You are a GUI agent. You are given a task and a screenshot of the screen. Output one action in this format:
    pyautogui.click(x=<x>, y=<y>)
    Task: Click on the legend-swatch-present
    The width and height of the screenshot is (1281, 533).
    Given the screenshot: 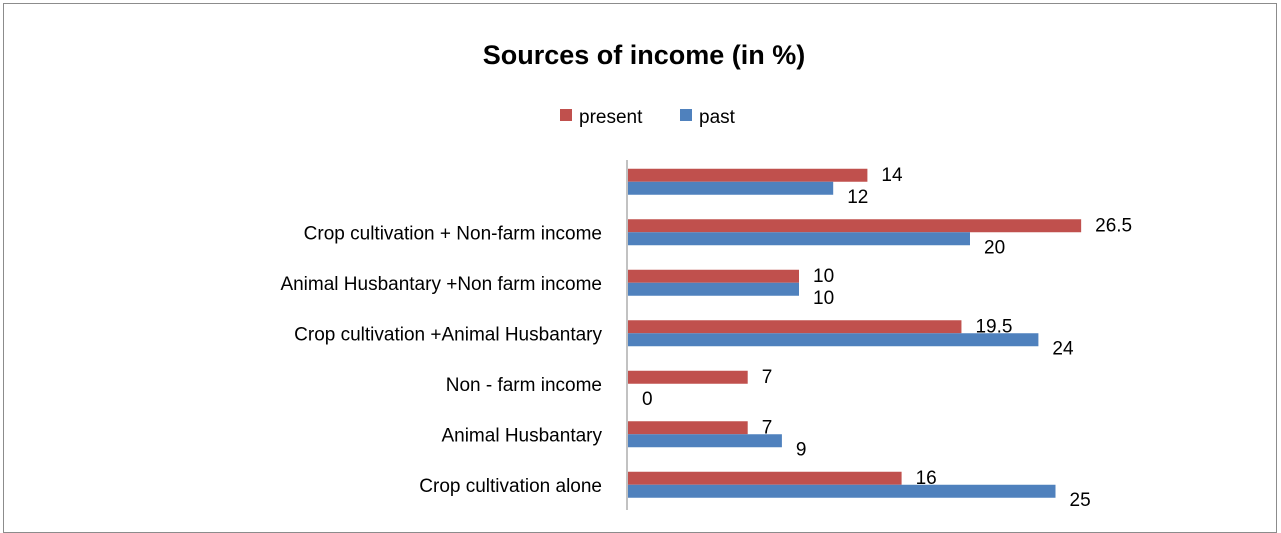 What is the action you would take?
    pyautogui.click(x=566, y=115)
    